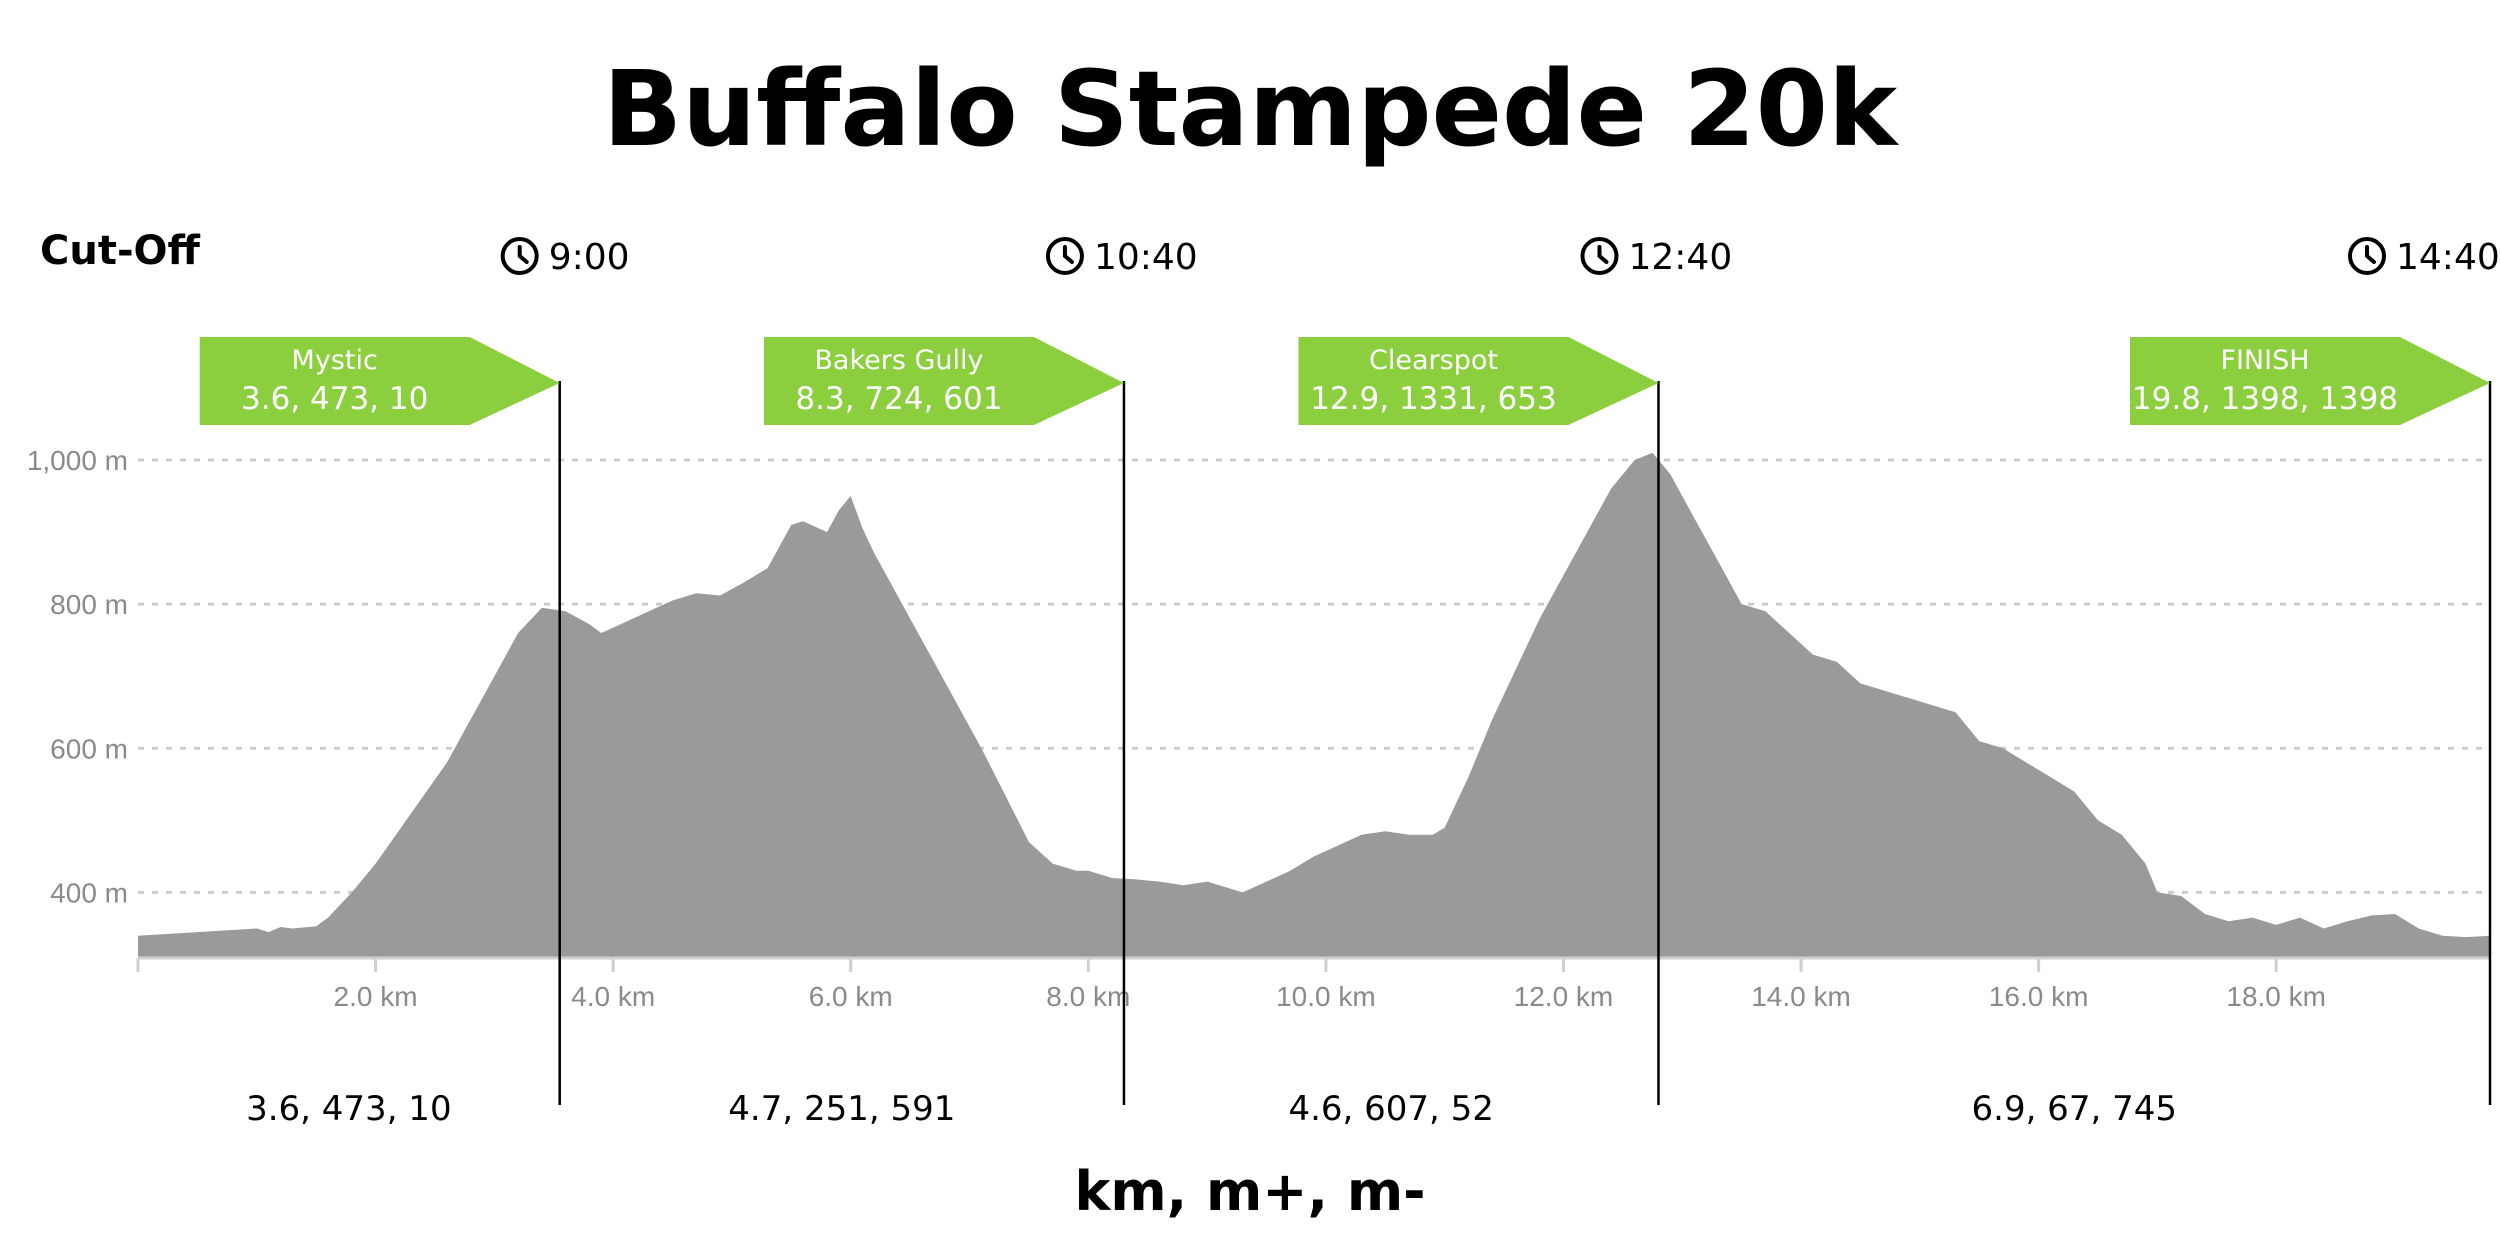 Image resolution: width=2500 pixels, height=1250 pixels. What do you see at coordinates (1801, 996) in the screenshot?
I see `x-tick-label: 14.0 km` at bounding box center [1801, 996].